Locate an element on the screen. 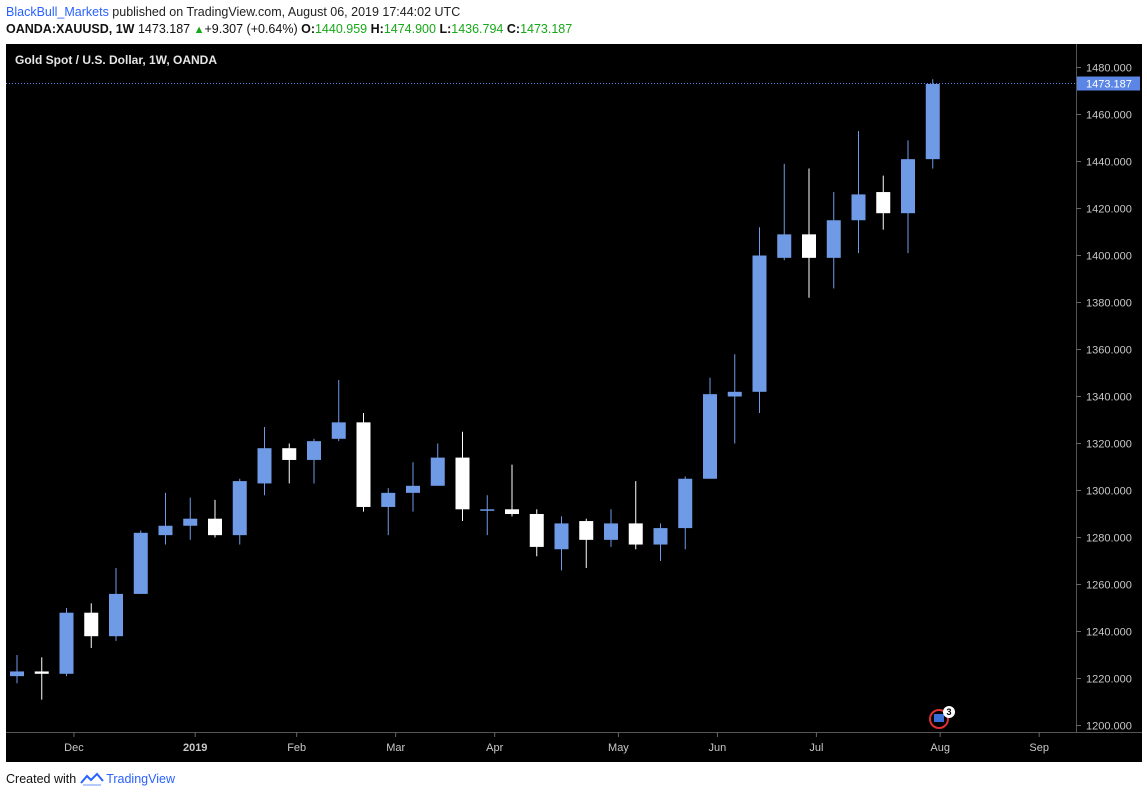 The height and width of the screenshot is (798, 1147). y-tick-label: 1200.000 is located at coordinates (1109, 727).